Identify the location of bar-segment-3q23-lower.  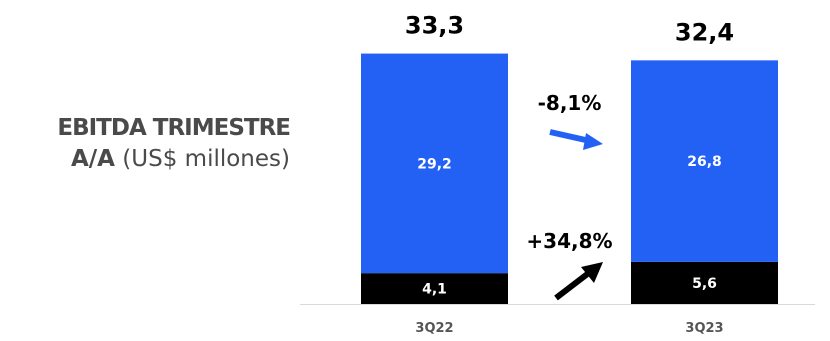
(704, 282).